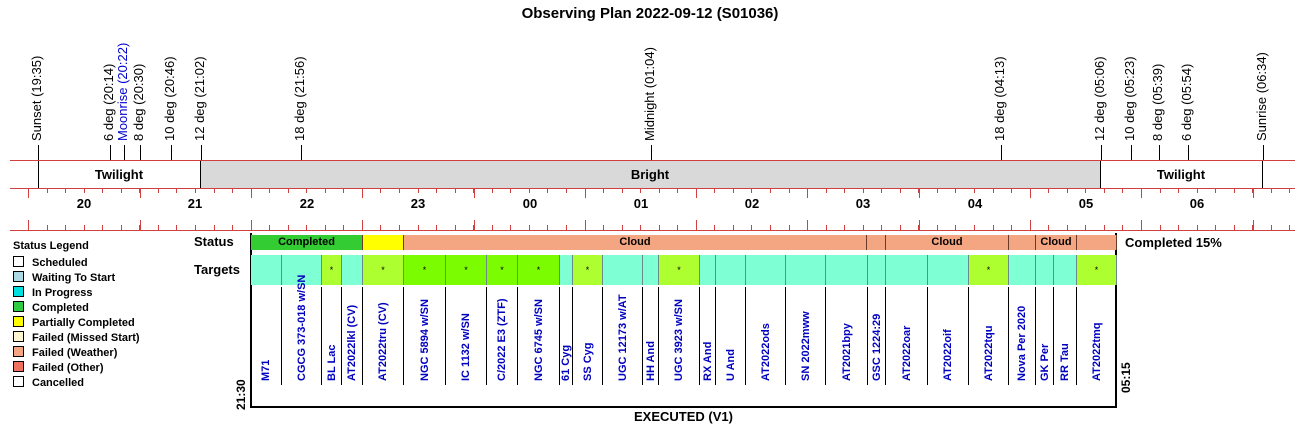  What do you see at coordinates (1086, 203) in the screenshot?
I see `hour-label: 05` at bounding box center [1086, 203].